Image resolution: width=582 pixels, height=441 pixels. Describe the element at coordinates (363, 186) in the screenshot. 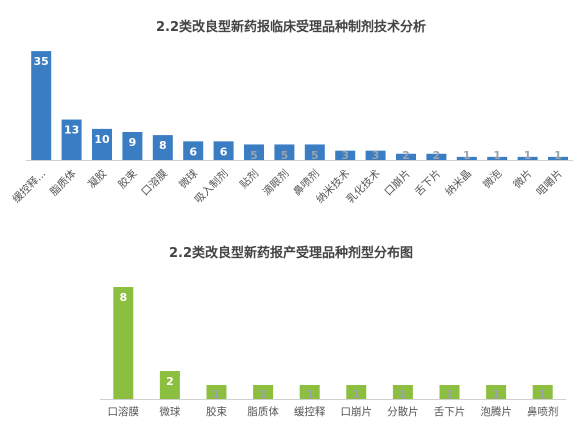

I see `chart1-category-label: 乳化技术` at that location.